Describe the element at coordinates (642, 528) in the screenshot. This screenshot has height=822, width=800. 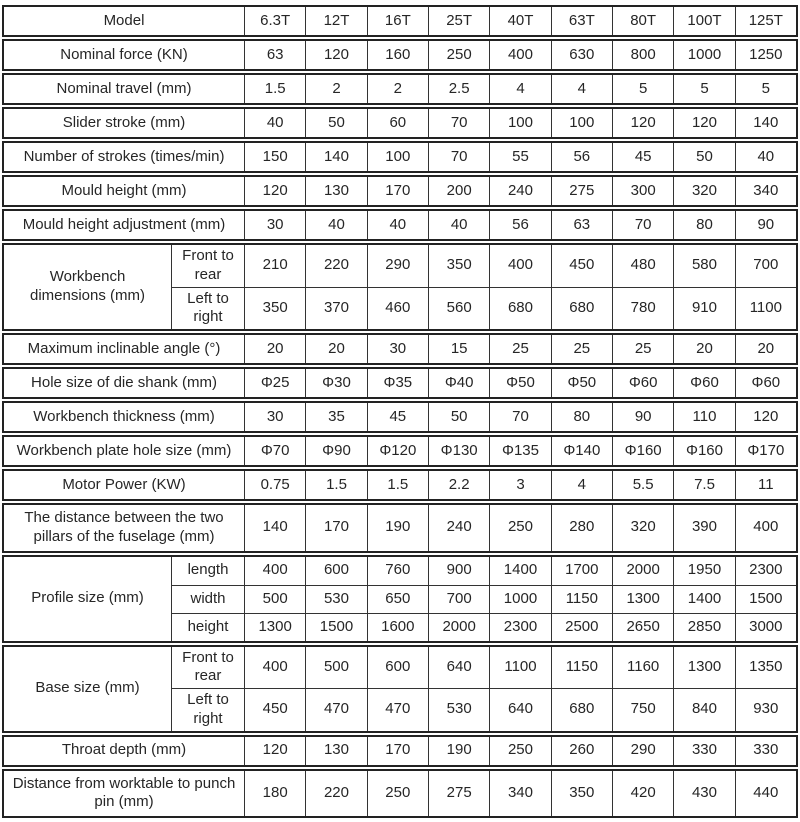
I see `table-cell: 320` at that location.